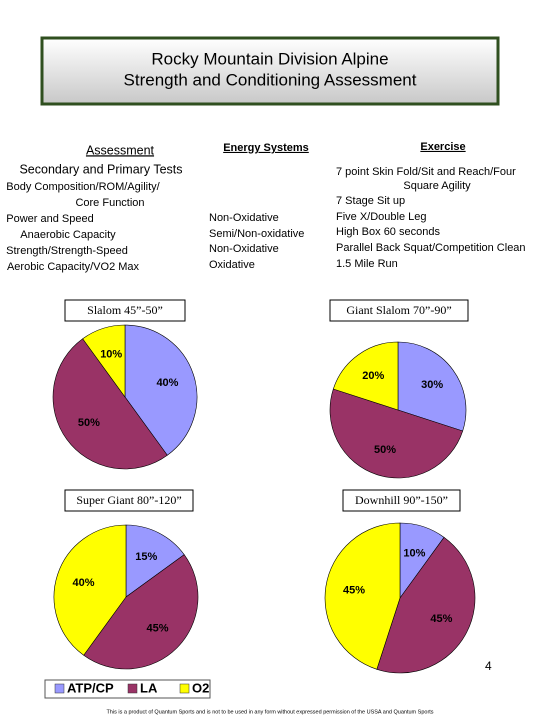 Image resolution: width=540 pixels, height=720 pixels. What do you see at coordinates (109, 203) in the screenshot?
I see `test-item: Core Function` at bounding box center [109, 203].